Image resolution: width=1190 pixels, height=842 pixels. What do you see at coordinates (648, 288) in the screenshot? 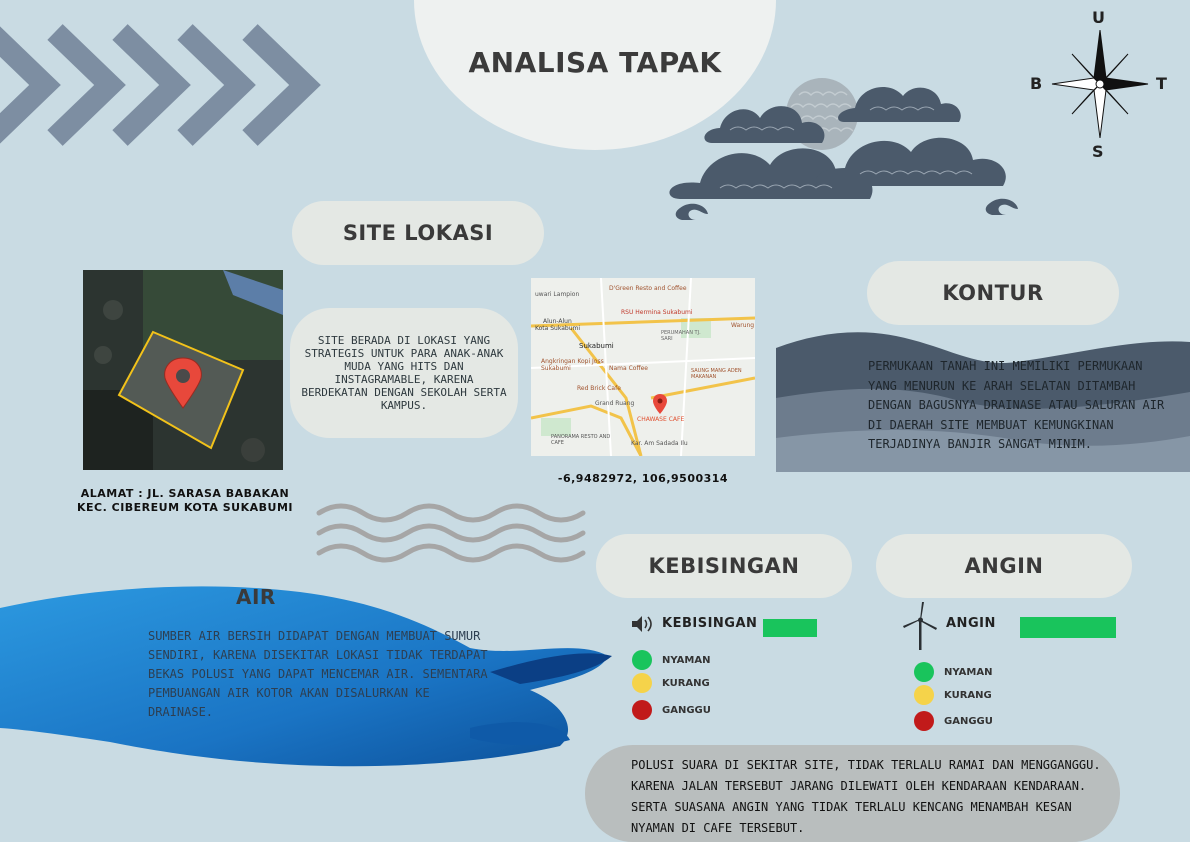
I see `map-label: D'Green Resto and Coffee` at bounding box center [648, 288].